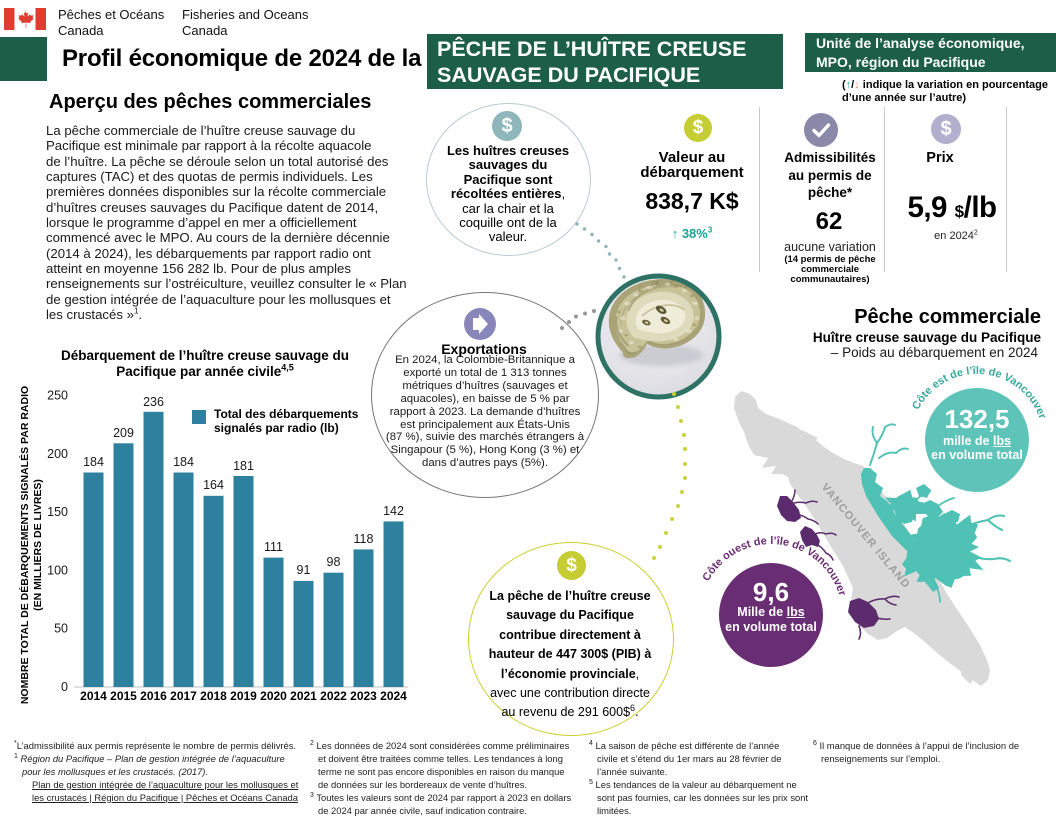  What do you see at coordinates (61, 629) in the screenshot?
I see `svg-text: 50` at bounding box center [61, 629].